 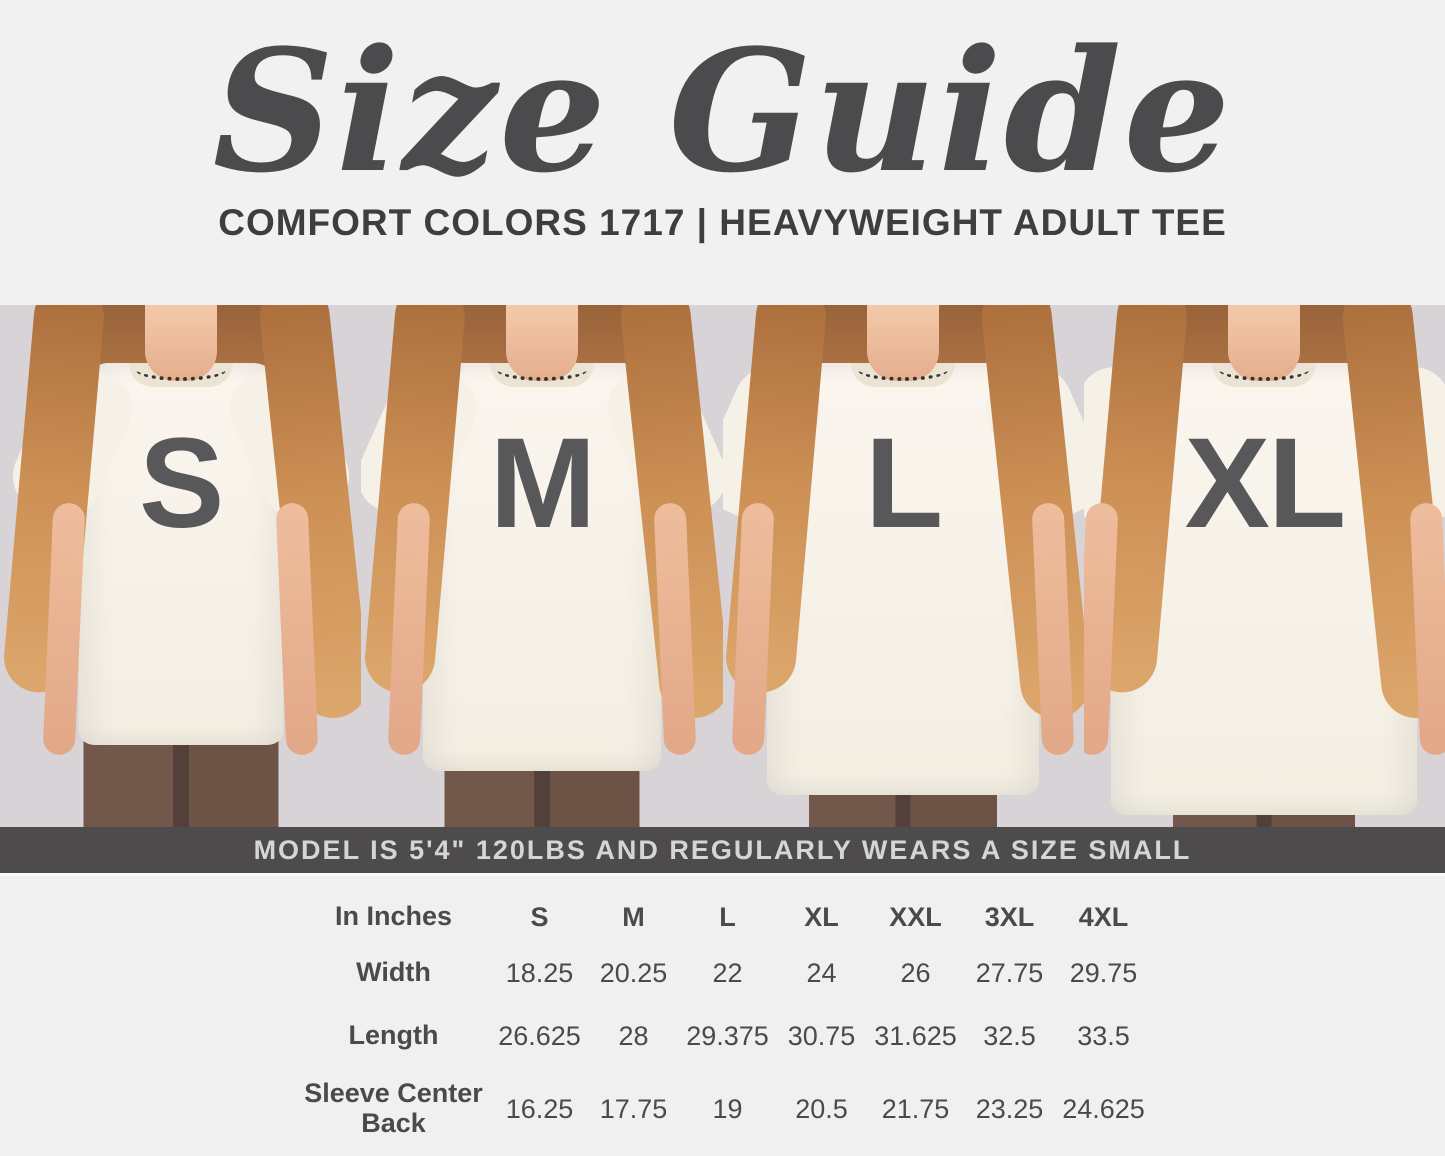 What do you see at coordinates (539, 1108) in the screenshot?
I see `sleeve-value-s: 16.25` at bounding box center [539, 1108].